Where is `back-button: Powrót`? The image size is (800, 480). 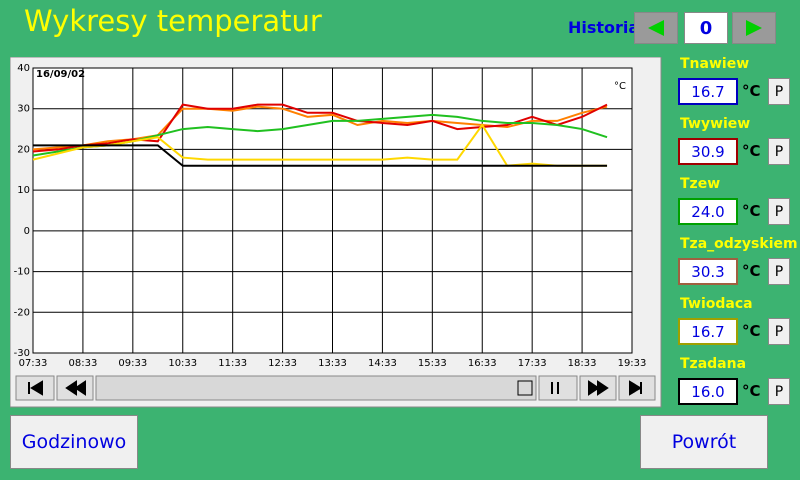 back-button: Powrót is located at coordinates (704, 442).